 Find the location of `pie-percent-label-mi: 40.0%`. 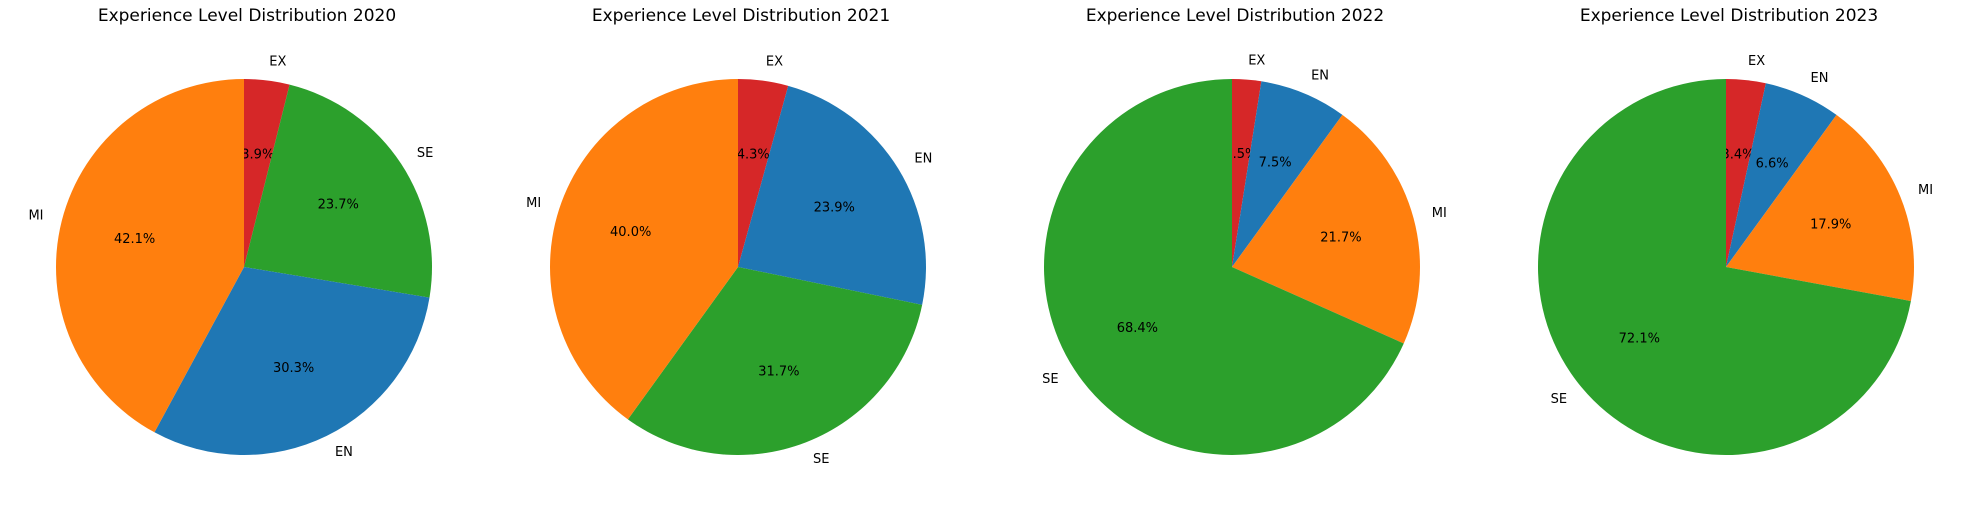

pie-percent-label-mi: 40.0% is located at coordinates (630, 232).